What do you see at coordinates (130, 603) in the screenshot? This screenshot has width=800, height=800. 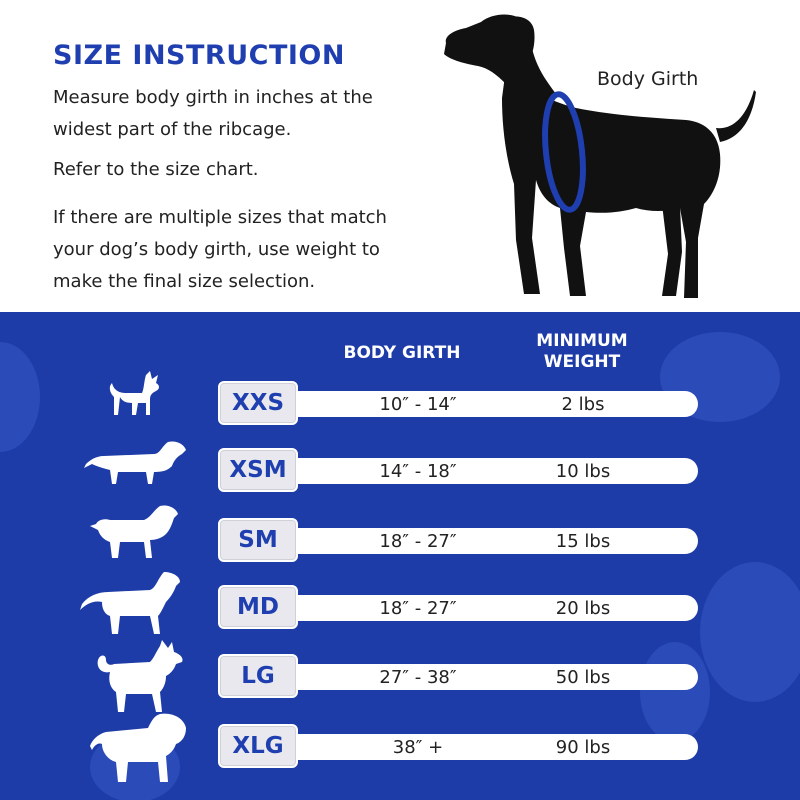 I see `labrador-icon` at bounding box center [130, 603].